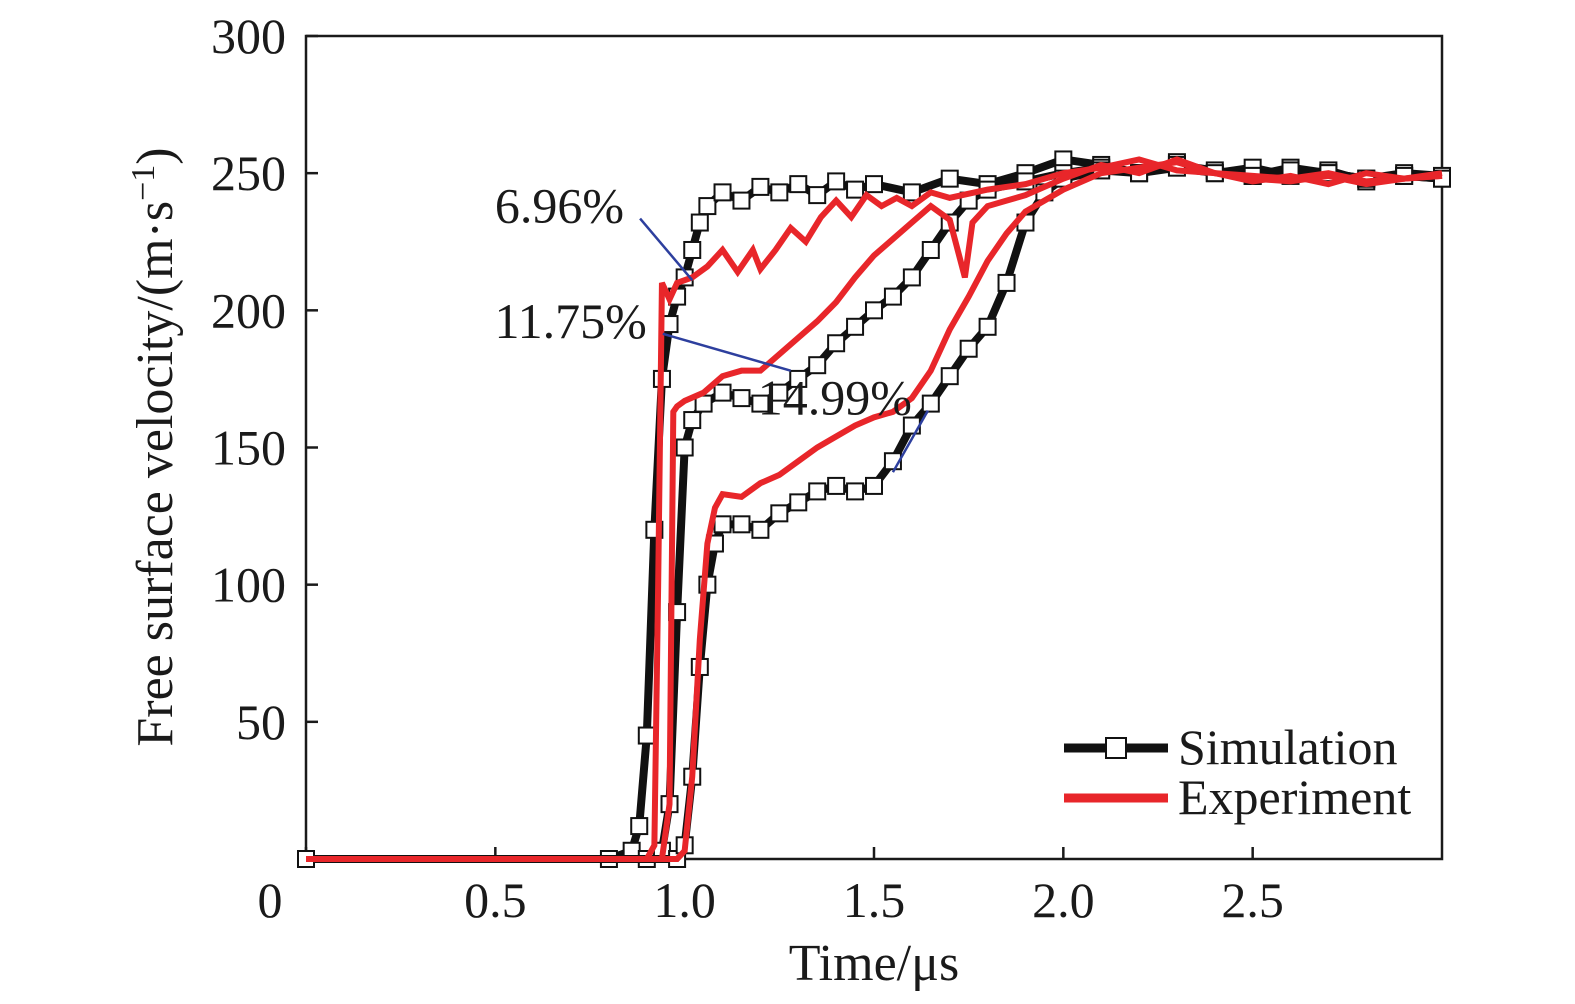 The width and height of the screenshot is (1575, 1004). Describe the element at coordinates (248, 173) in the screenshot. I see `y-tick-label: 250` at that location.